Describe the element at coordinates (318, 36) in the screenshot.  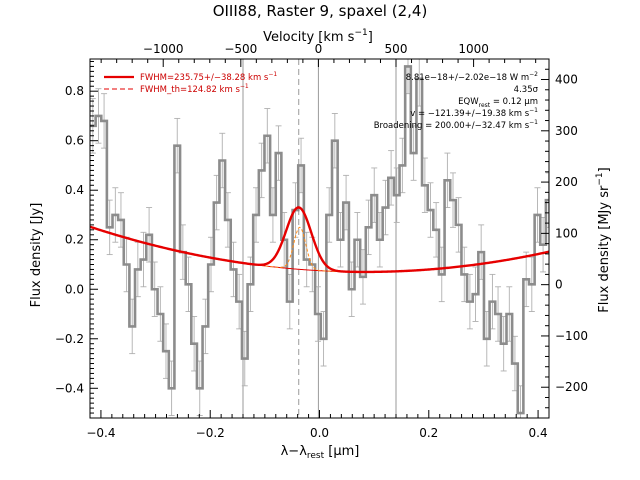
I see `top-axis-label: Velocity [km s−1]` at that location.